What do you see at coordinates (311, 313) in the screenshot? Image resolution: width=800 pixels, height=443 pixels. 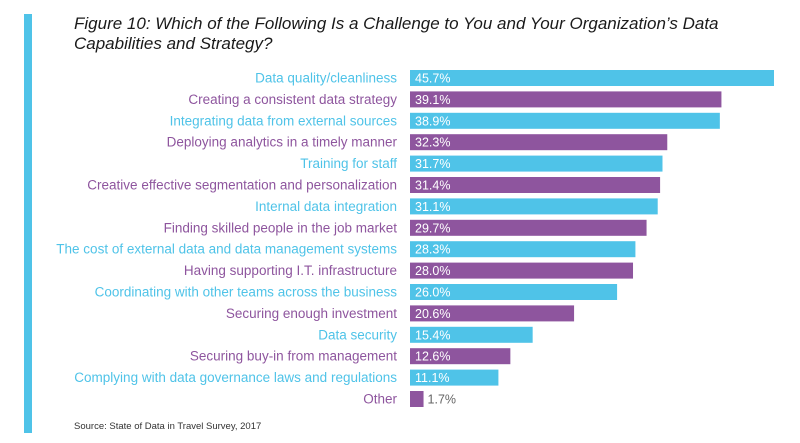 I see `category-label: Securing enough investment` at bounding box center [311, 313].